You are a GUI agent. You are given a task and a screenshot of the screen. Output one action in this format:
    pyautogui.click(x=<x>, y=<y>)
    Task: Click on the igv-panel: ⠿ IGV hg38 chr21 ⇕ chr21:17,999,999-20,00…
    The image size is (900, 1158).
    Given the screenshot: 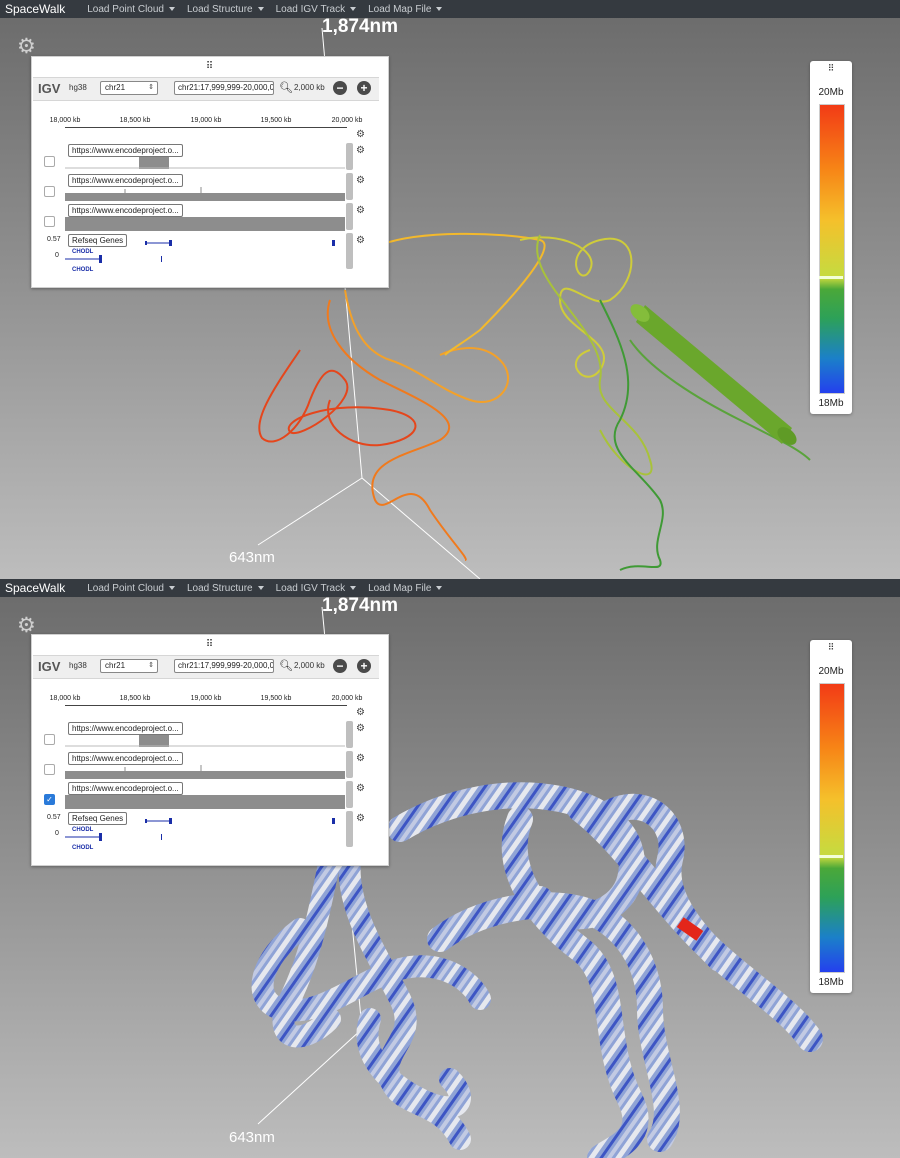 What is the action you would take?
    pyautogui.click(x=210, y=172)
    